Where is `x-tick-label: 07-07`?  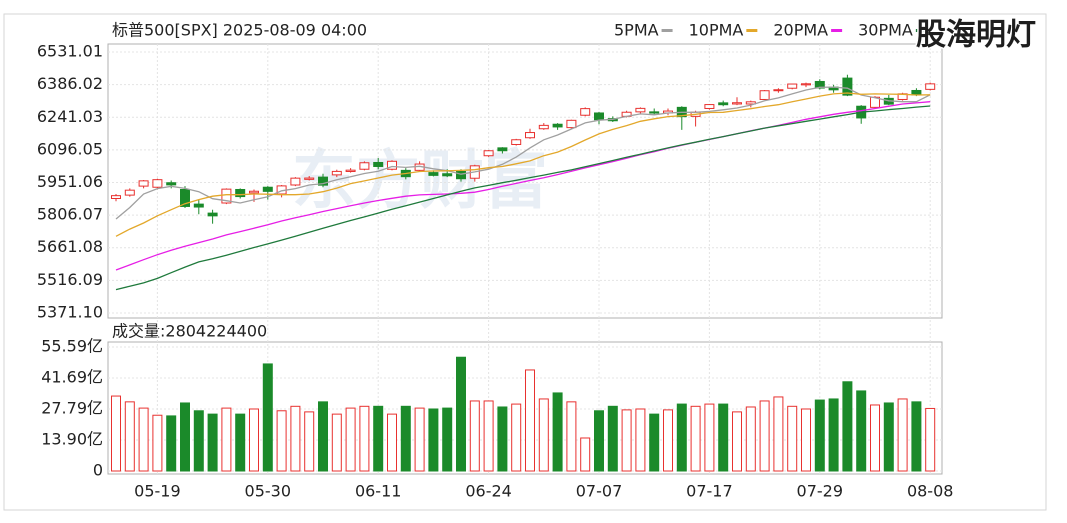 x-tick-label: 07-07 is located at coordinates (599, 491).